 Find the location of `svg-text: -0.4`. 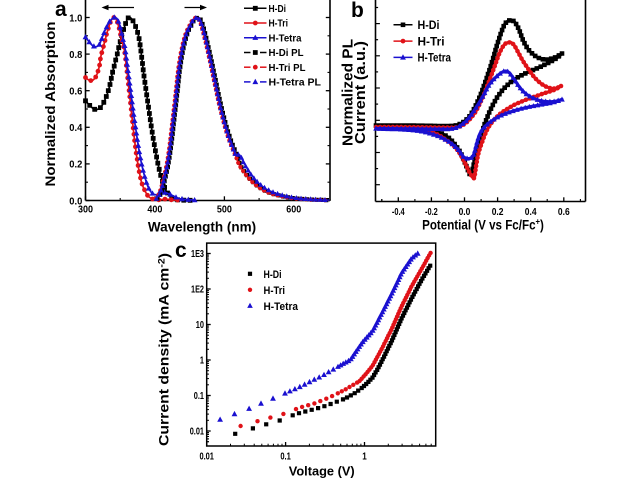

svg-text: -0.4 is located at coordinates (398, 212).